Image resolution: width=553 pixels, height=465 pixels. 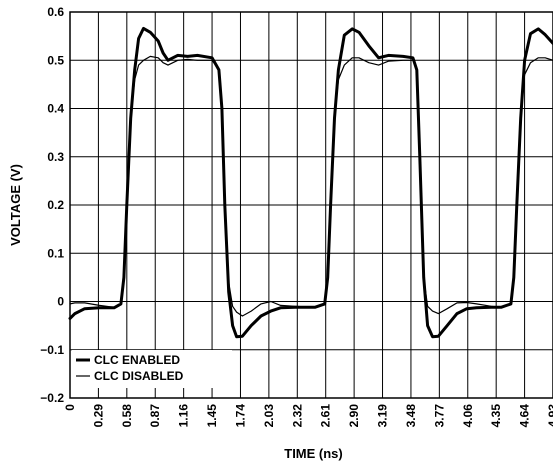 I want to click on x-tick-label: 4.06, so click(x=468, y=416).